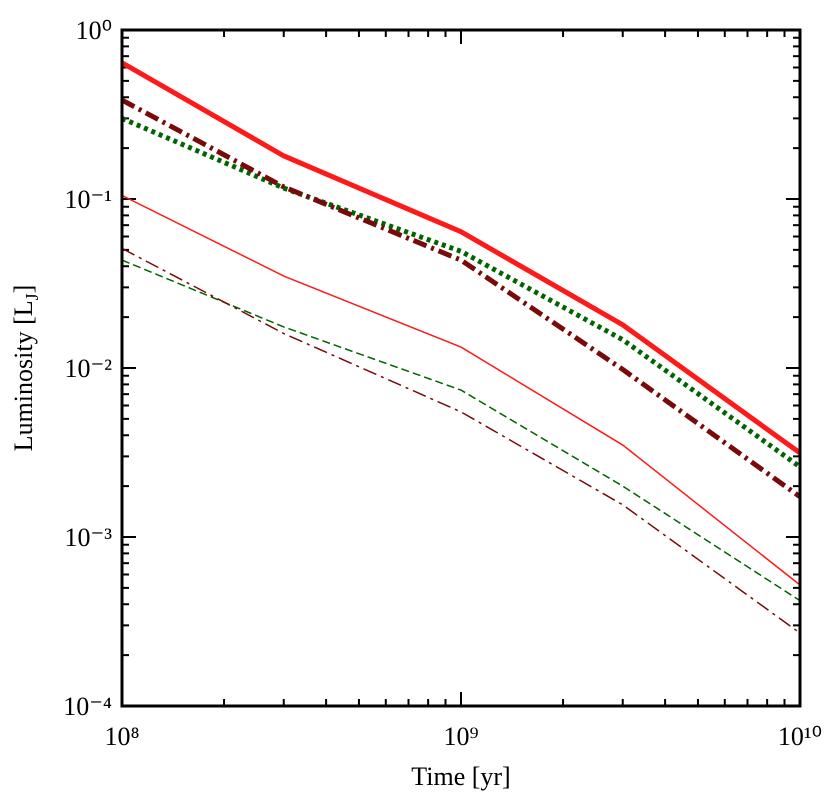  Describe the element at coordinates (460, 776) in the screenshot. I see `x-axis-label: Time [yr]` at that location.